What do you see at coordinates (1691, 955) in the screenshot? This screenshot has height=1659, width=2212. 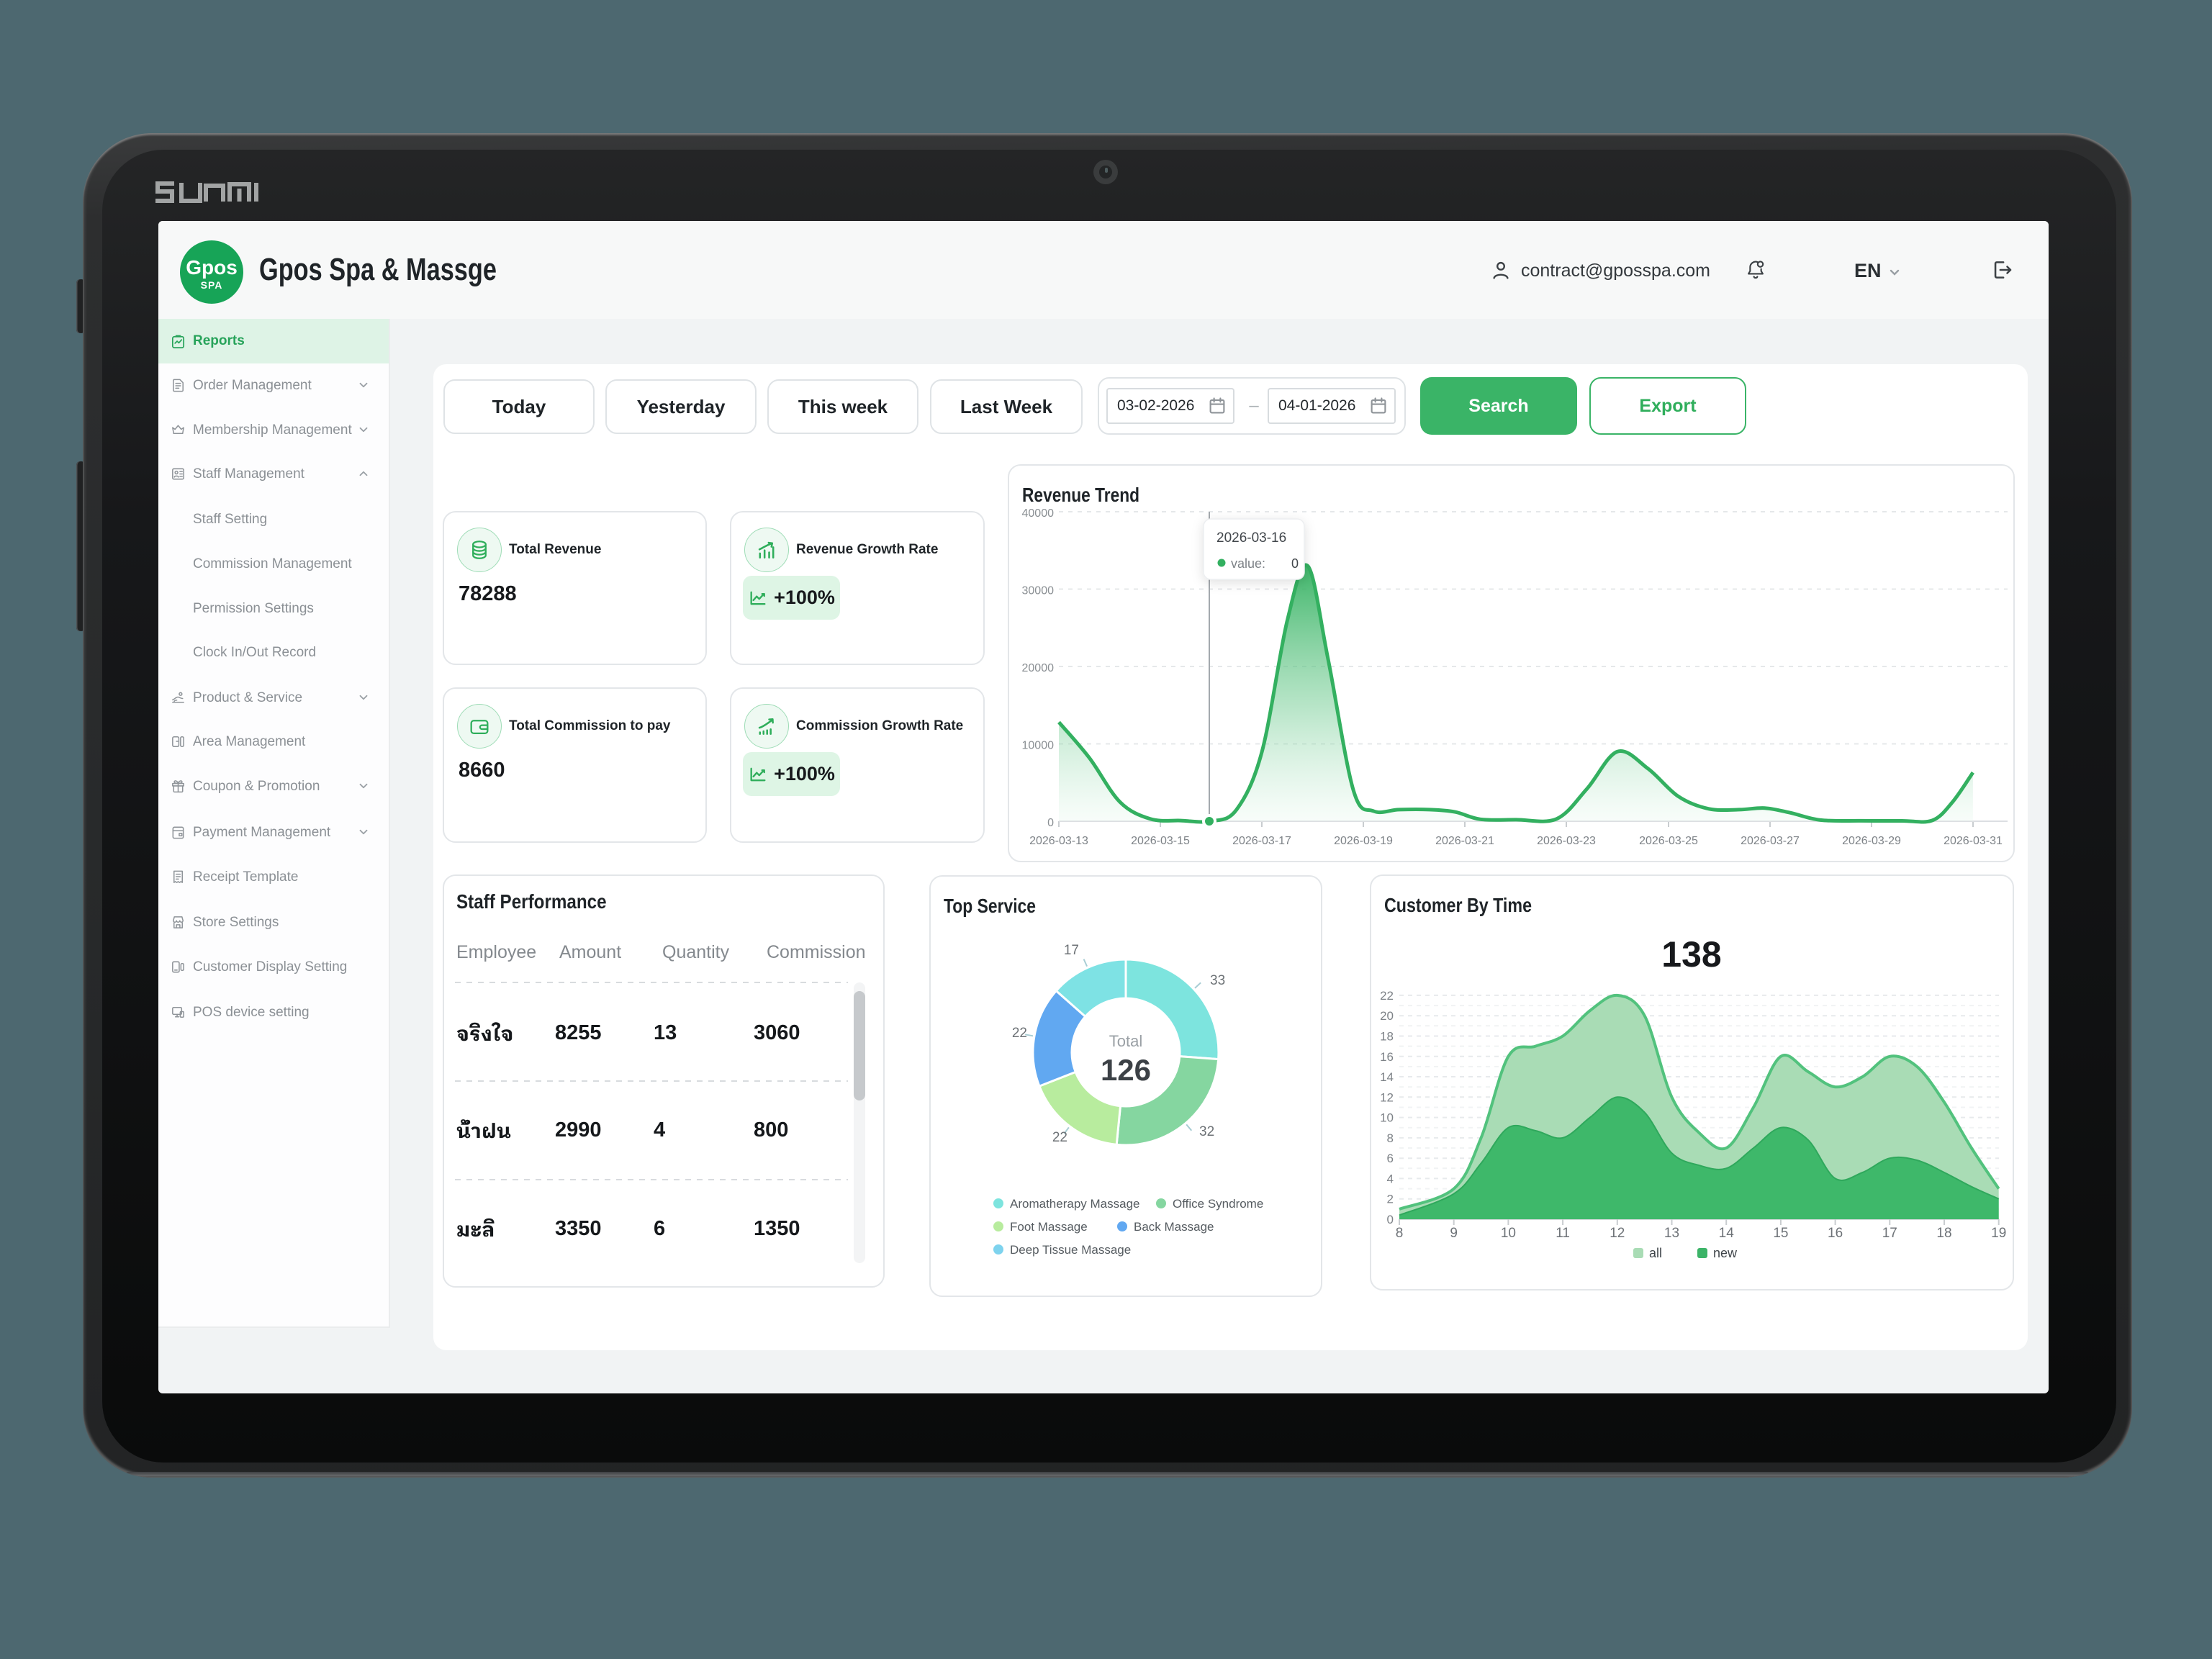 I see `svg-text: 138` at bounding box center [1691, 955].